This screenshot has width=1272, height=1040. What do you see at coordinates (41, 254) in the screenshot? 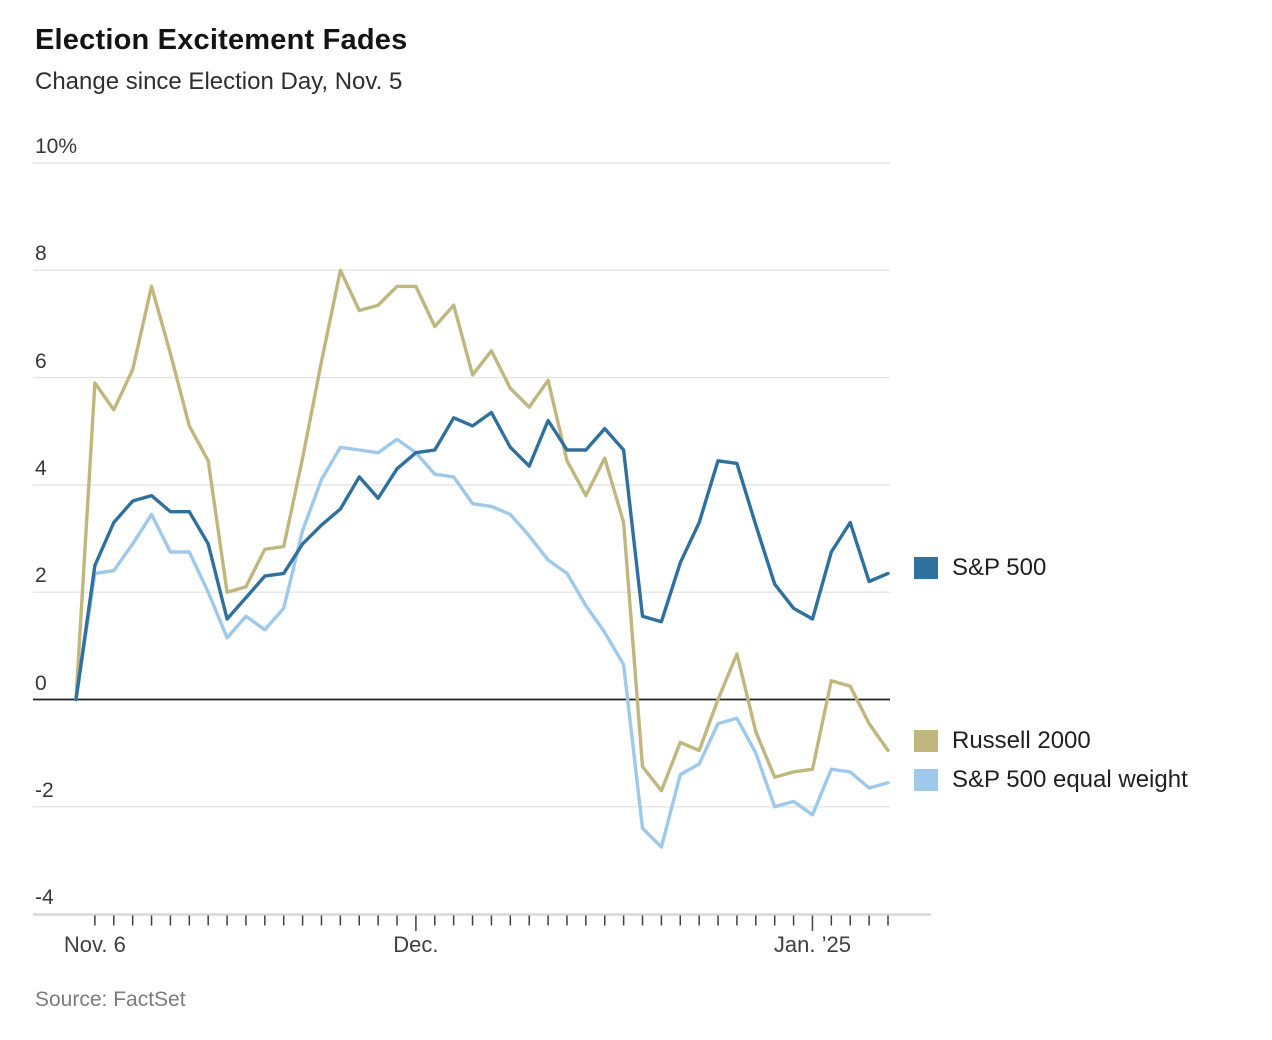
I see `y-axis-label: 8` at bounding box center [41, 254].